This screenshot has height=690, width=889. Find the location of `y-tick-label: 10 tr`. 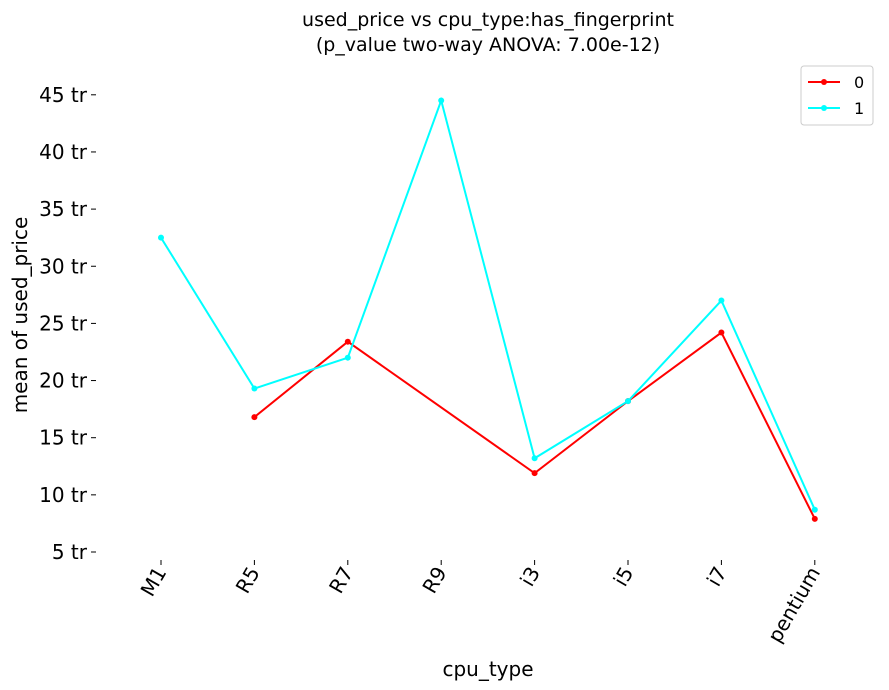

y-tick-label: 10 tr is located at coordinates (63, 495).